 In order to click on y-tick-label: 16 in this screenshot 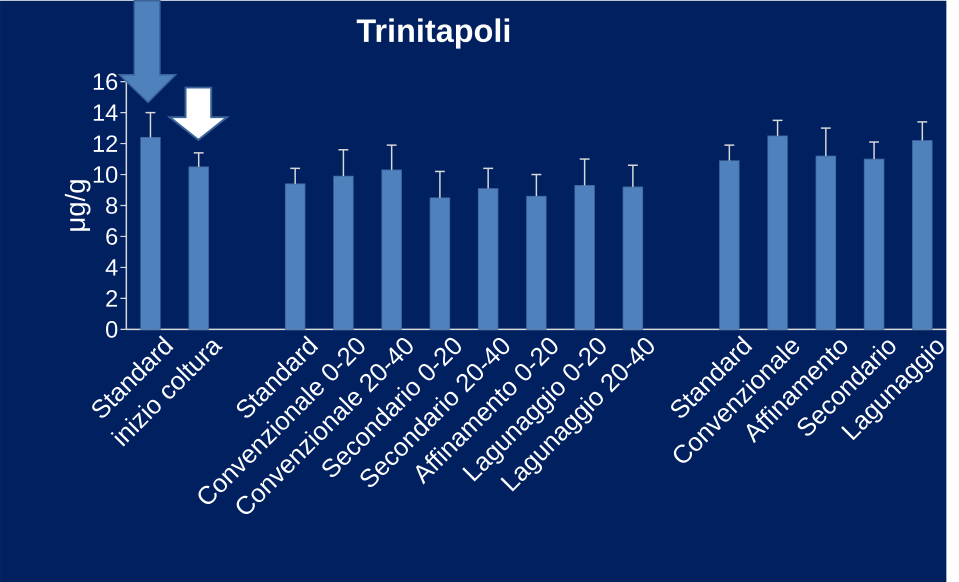, I will do `click(106, 81)`.